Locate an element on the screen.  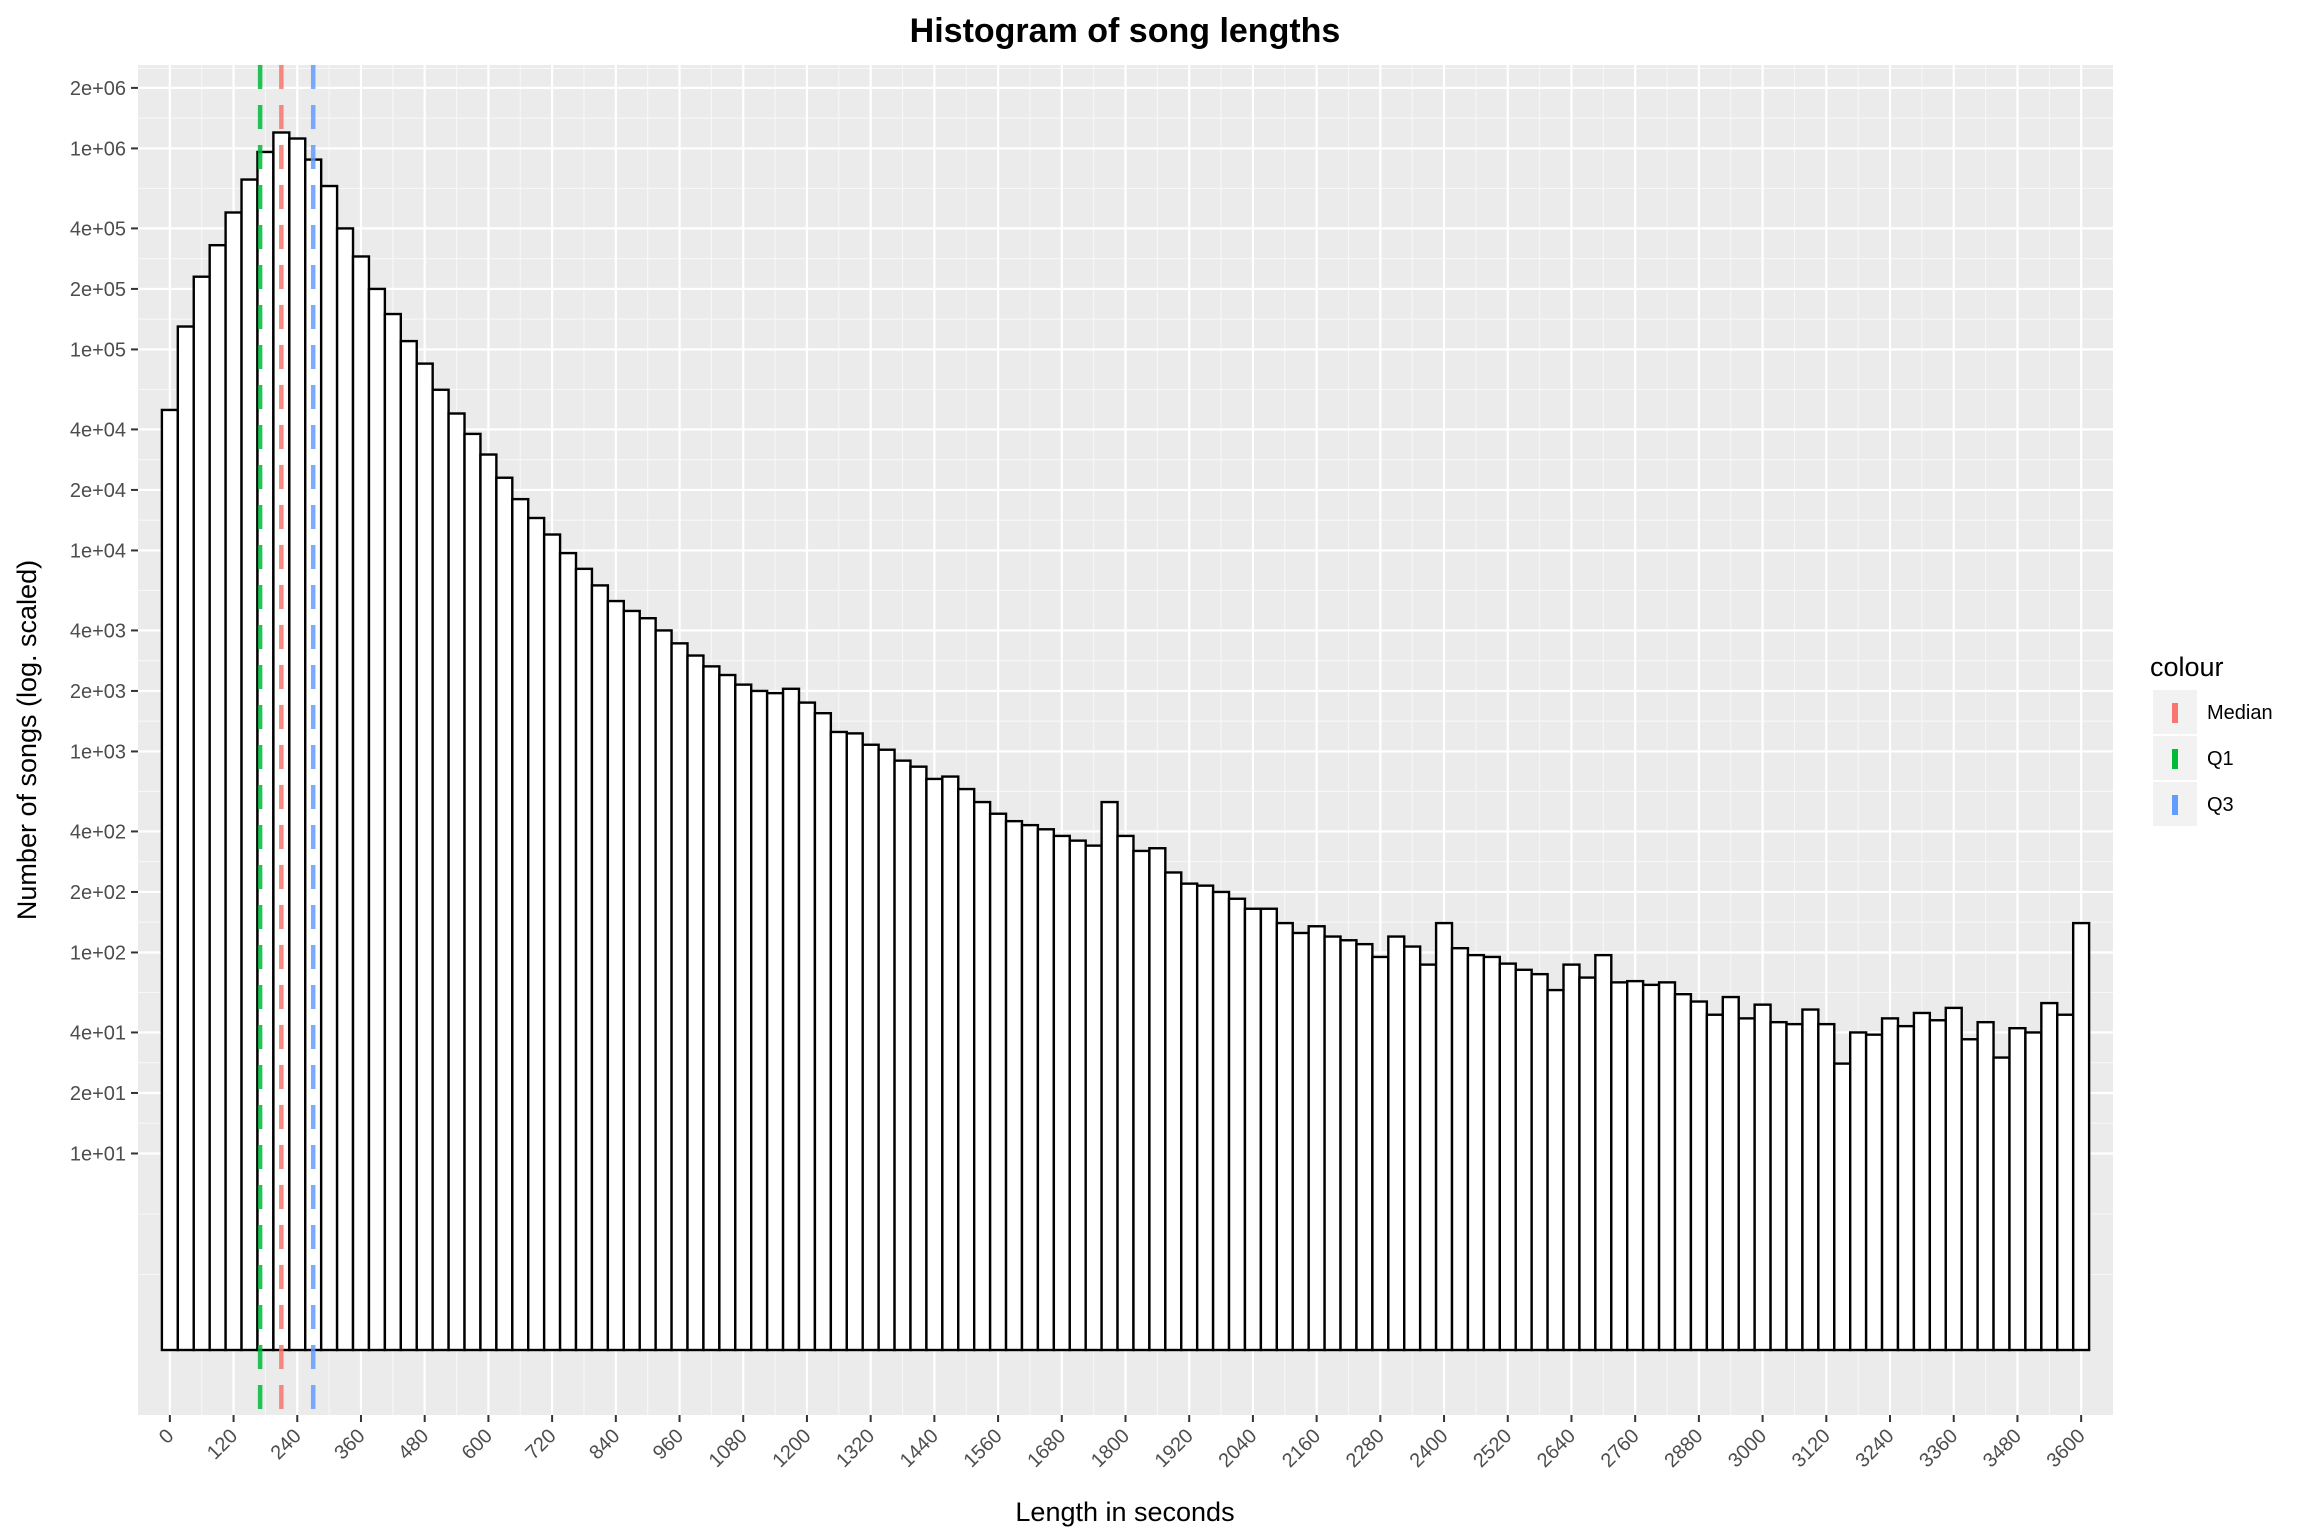
x-tick-label: 3240 is located at coordinates (1875, 1448).